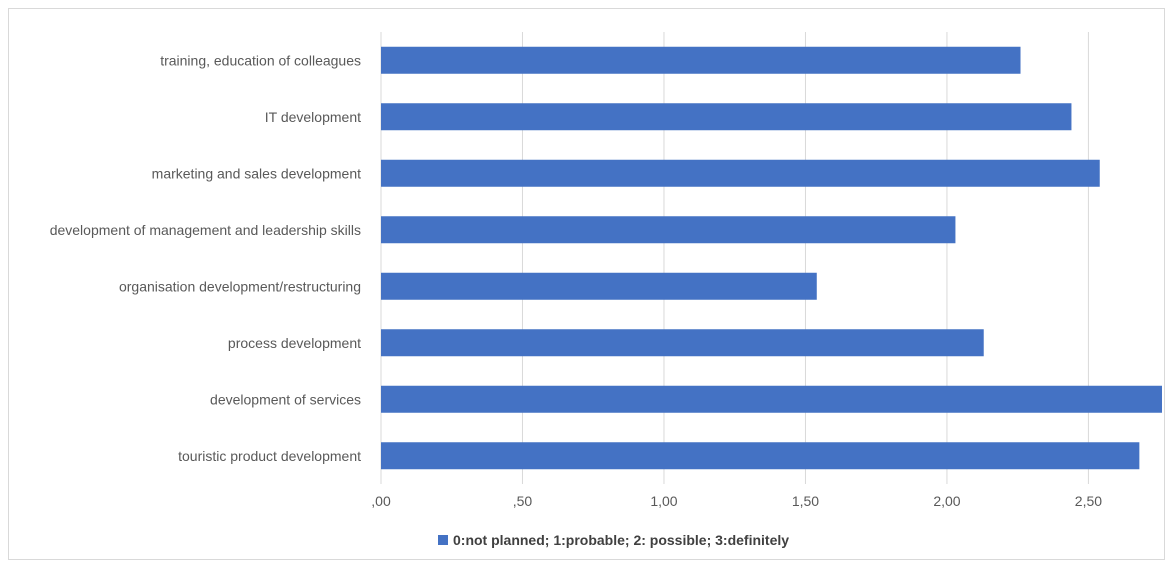 The width and height of the screenshot is (1166, 561). What do you see at coordinates (805, 501) in the screenshot?
I see `x-tick-label: 1,50` at bounding box center [805, 501].